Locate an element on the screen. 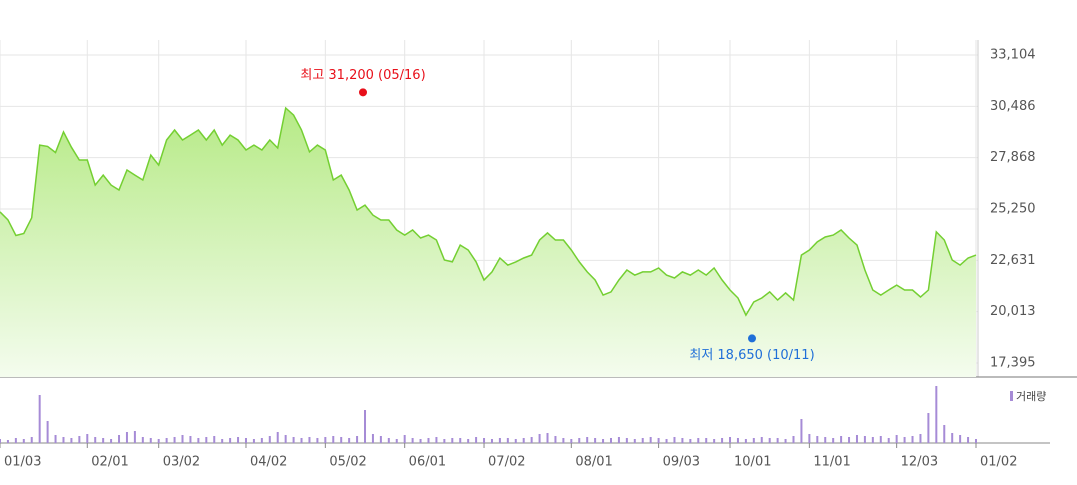 Image resolution: width=1077 pixels, height=485 pixels. x-tick-label: 05/02 is located at coordinates (347, 462).